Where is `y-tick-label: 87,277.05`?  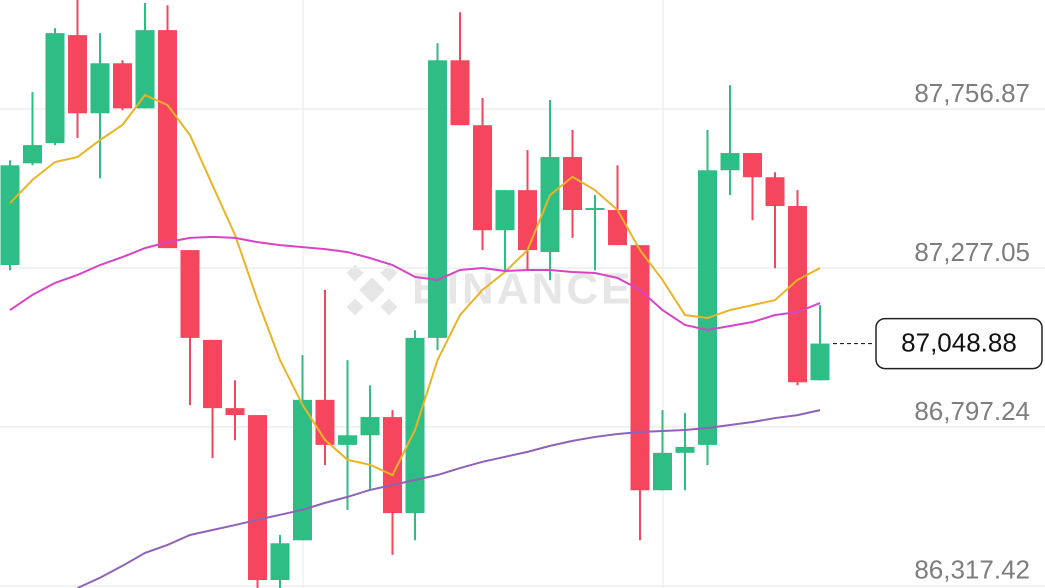
y-tick-label: 87,277.05 is located at coordinates (972, 252).